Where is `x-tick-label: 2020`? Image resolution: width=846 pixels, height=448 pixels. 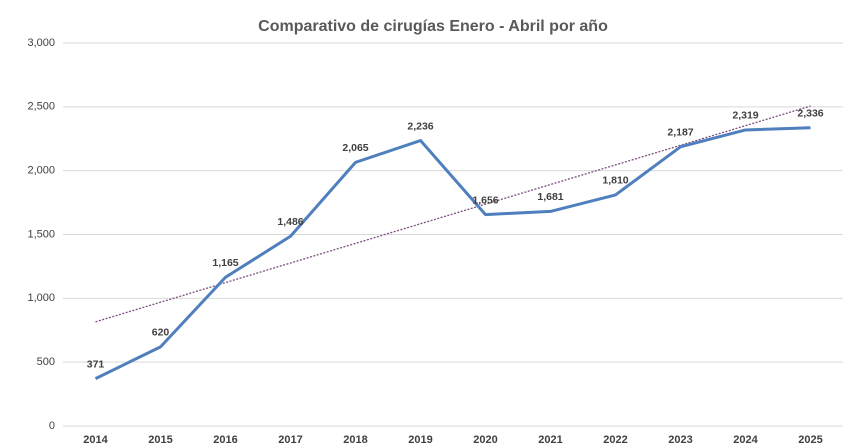 x-tick-label: 2020 is located at coordinates (485, 440).